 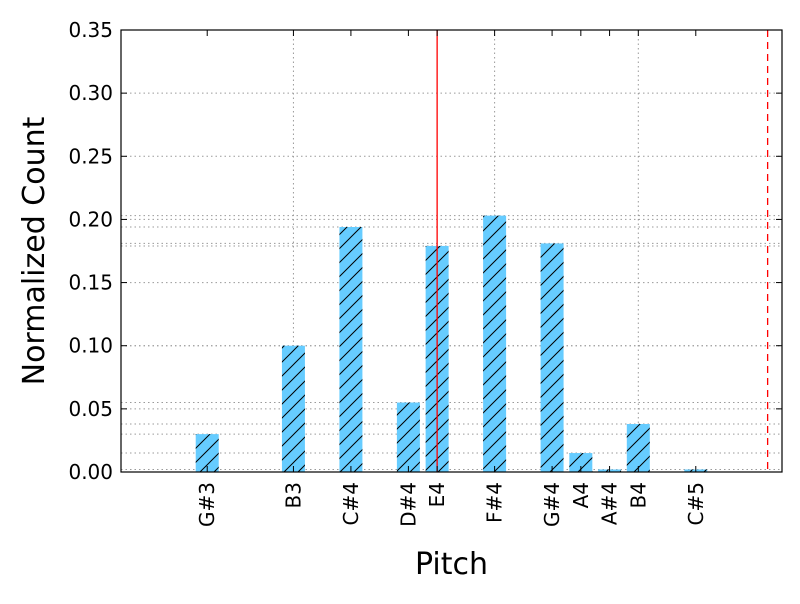 What do you see at coordinates (581, 495) in the screenshot?
I see `x-tick-label: A4` at bounding box center [581, 495].